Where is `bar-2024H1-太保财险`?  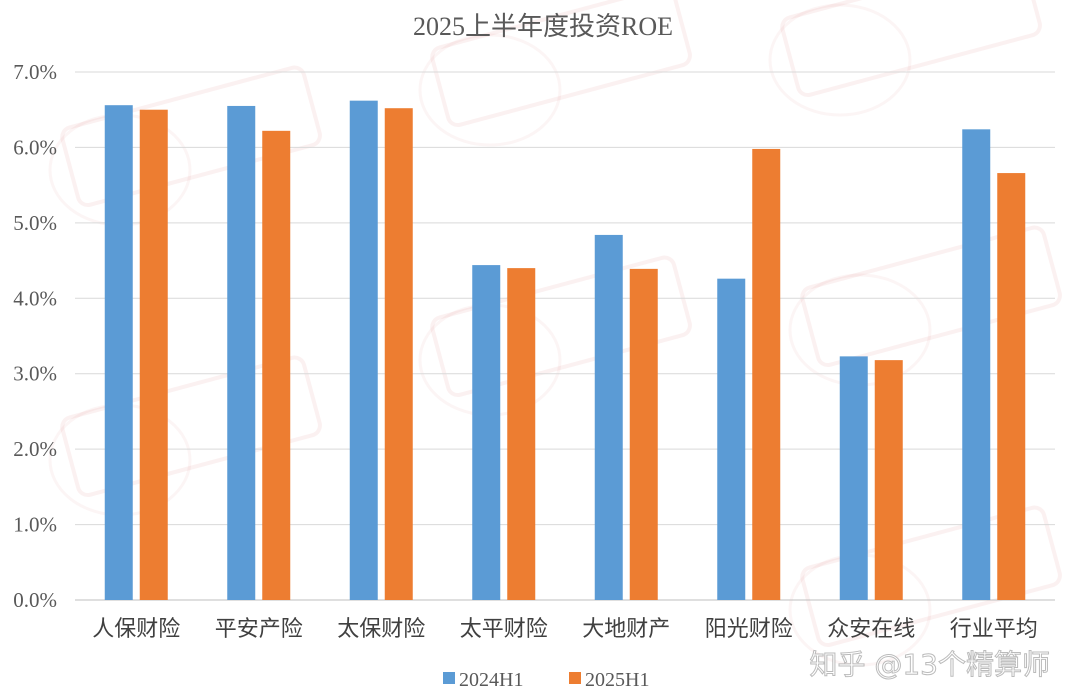 bar-2024H1-太保财险 is located at coordinates (363, 350).